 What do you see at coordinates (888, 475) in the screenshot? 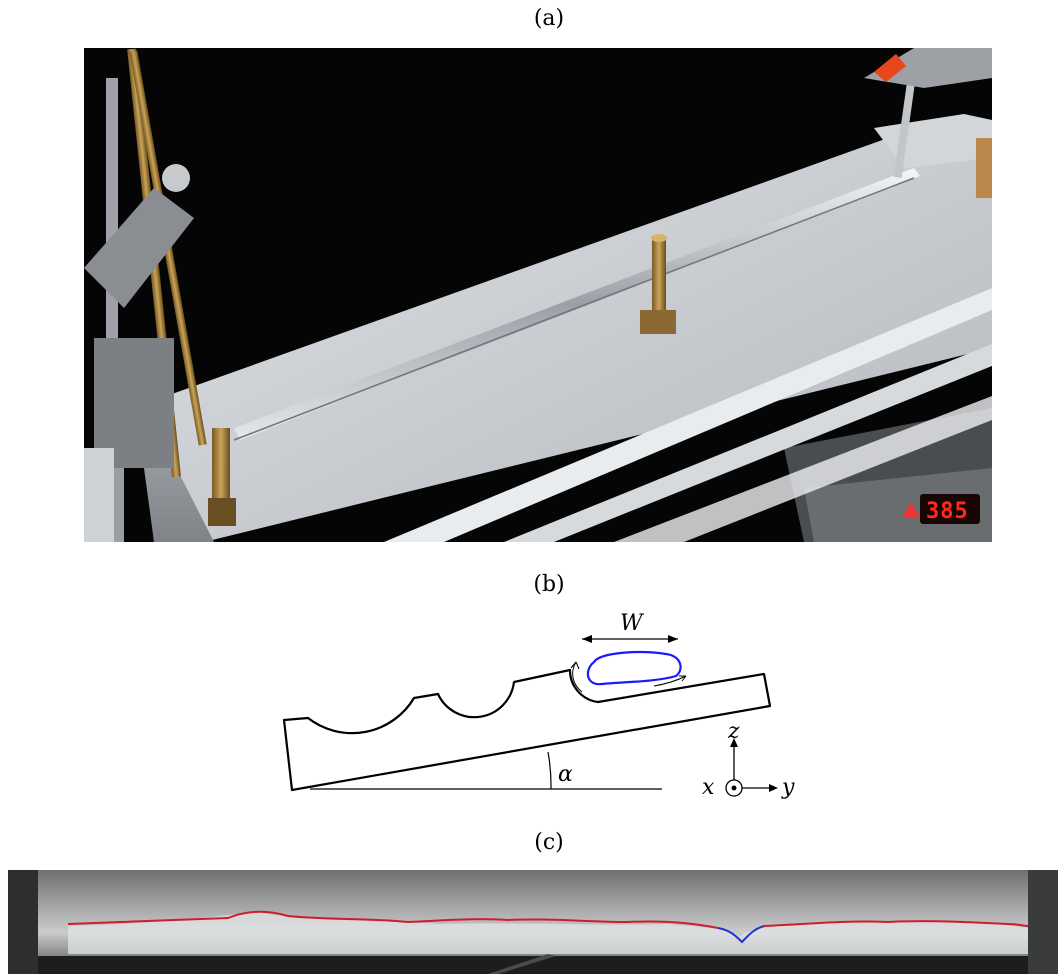
I see `hot-plate: 385` at bounding box center [888, 475].